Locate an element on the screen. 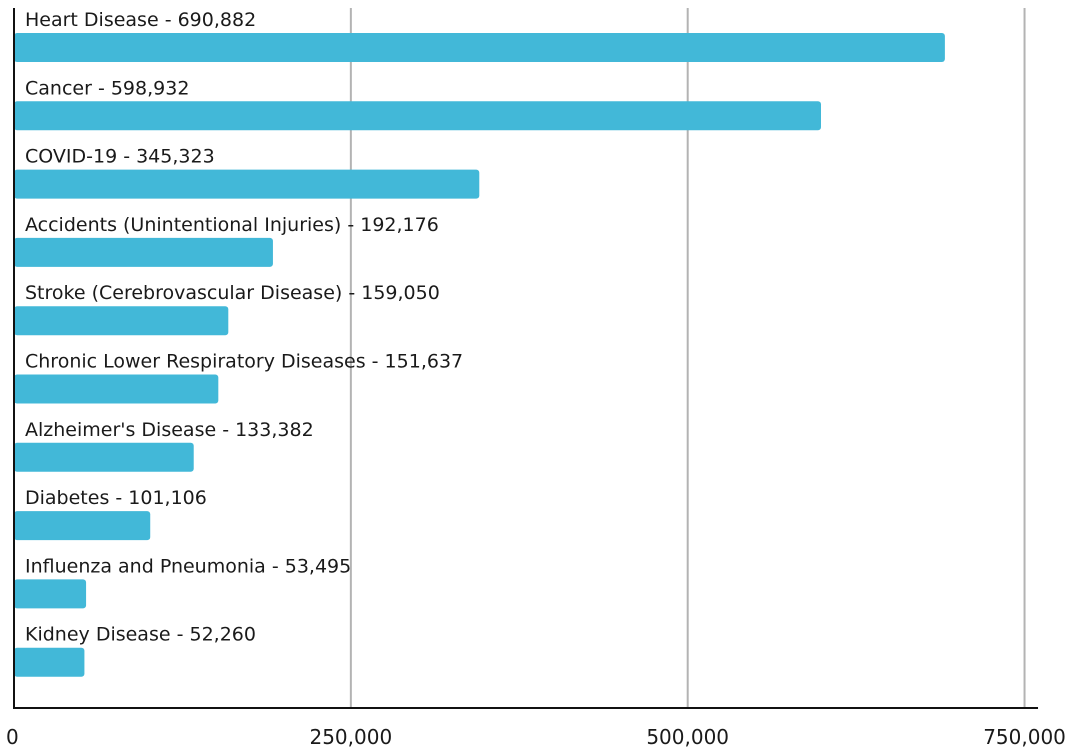 Image resolution: width=1065 pixels, height=750 pixels. category-label-1: Cancer - 598,932 is located at coordinates (107, 88).